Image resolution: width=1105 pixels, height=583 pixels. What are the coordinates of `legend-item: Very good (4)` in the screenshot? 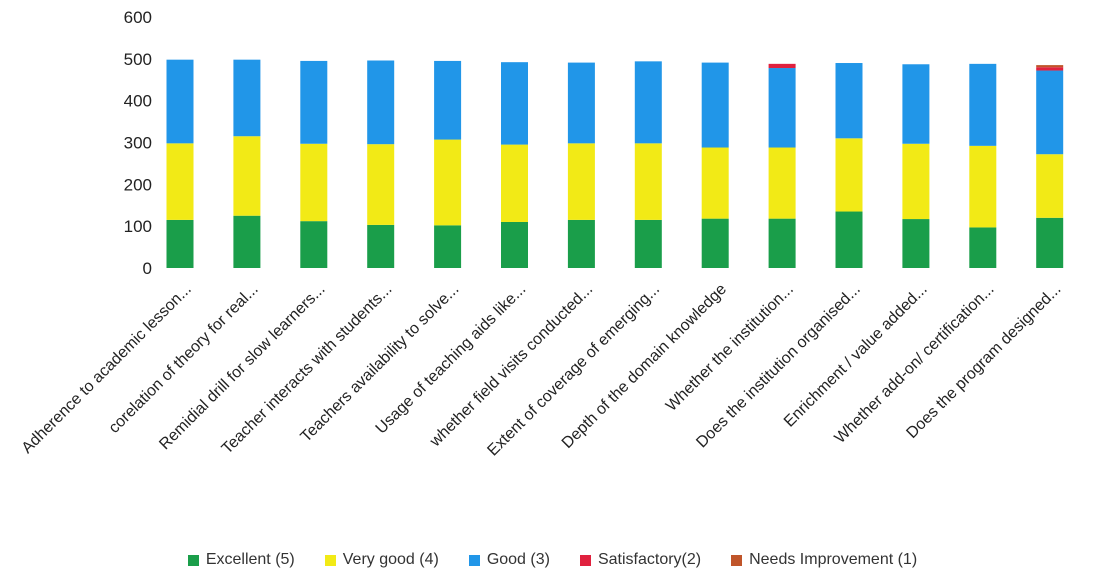 It's located at (381, 560).